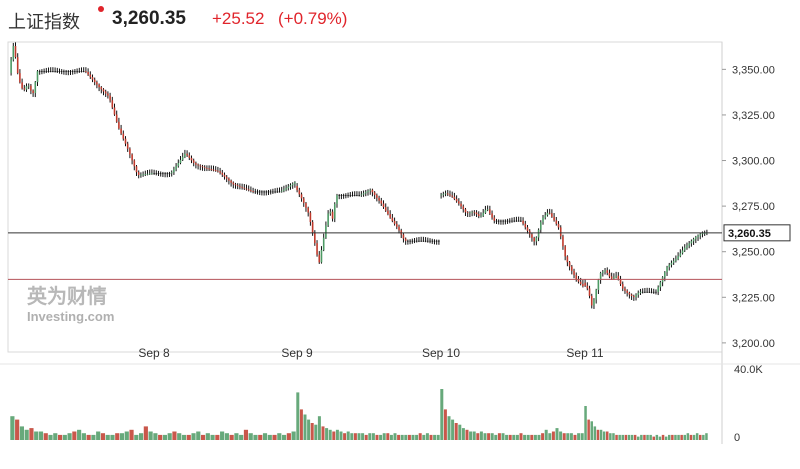 Image resolution: width=800 pixels, height=469 pixels. What do you see at coordinates (70, 316) in the screenshot?
I see `watermark-investing: Investing.com` at bounding box center [70, 316].